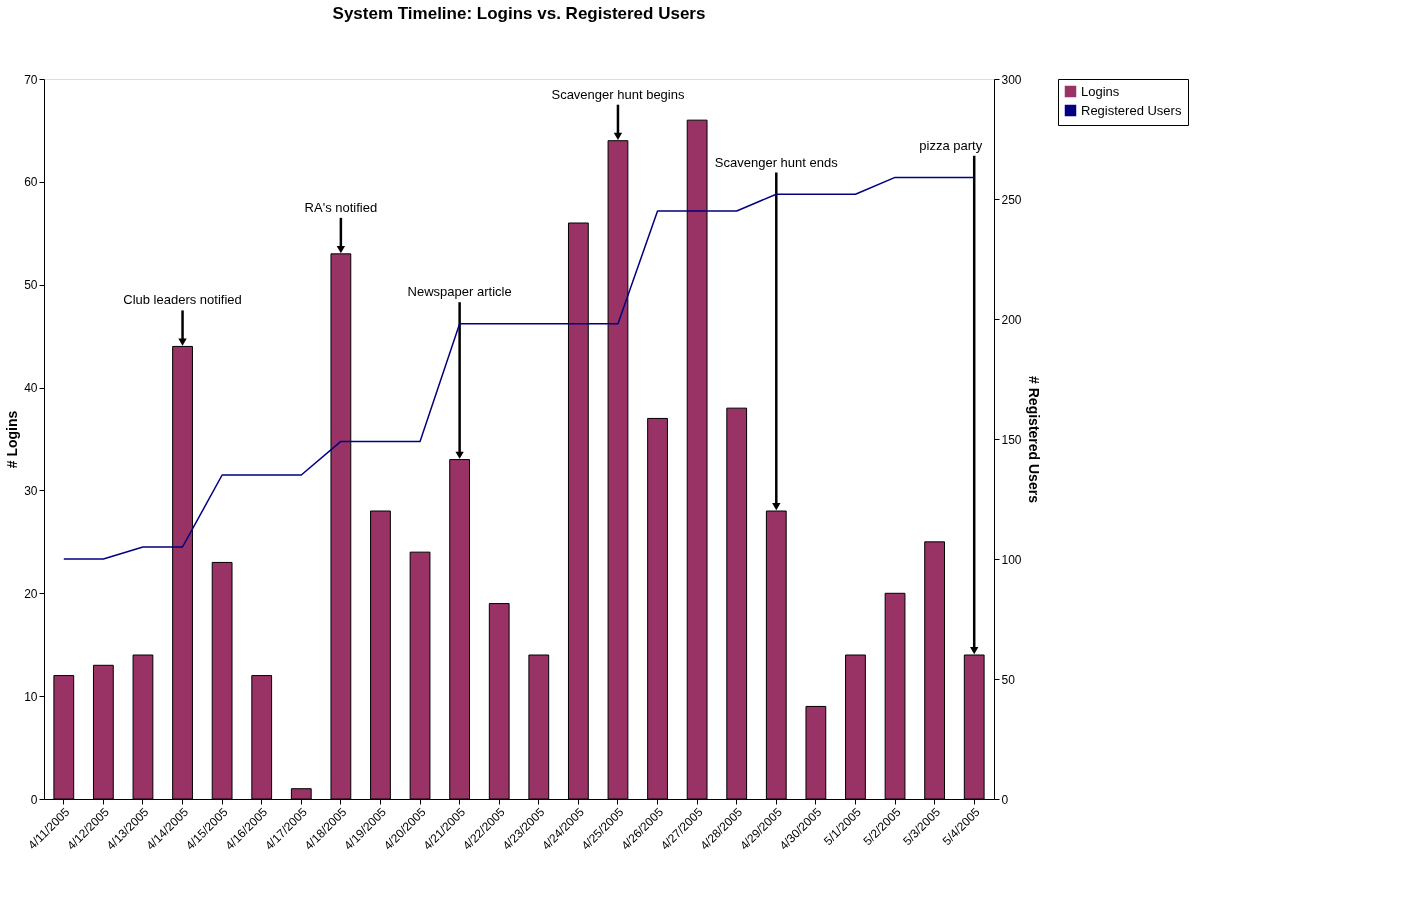 This screenshot has width=1401, height=921. I want to click on chart-title: System Timeline: Logins vs. Registered Users, so click(519, 13).